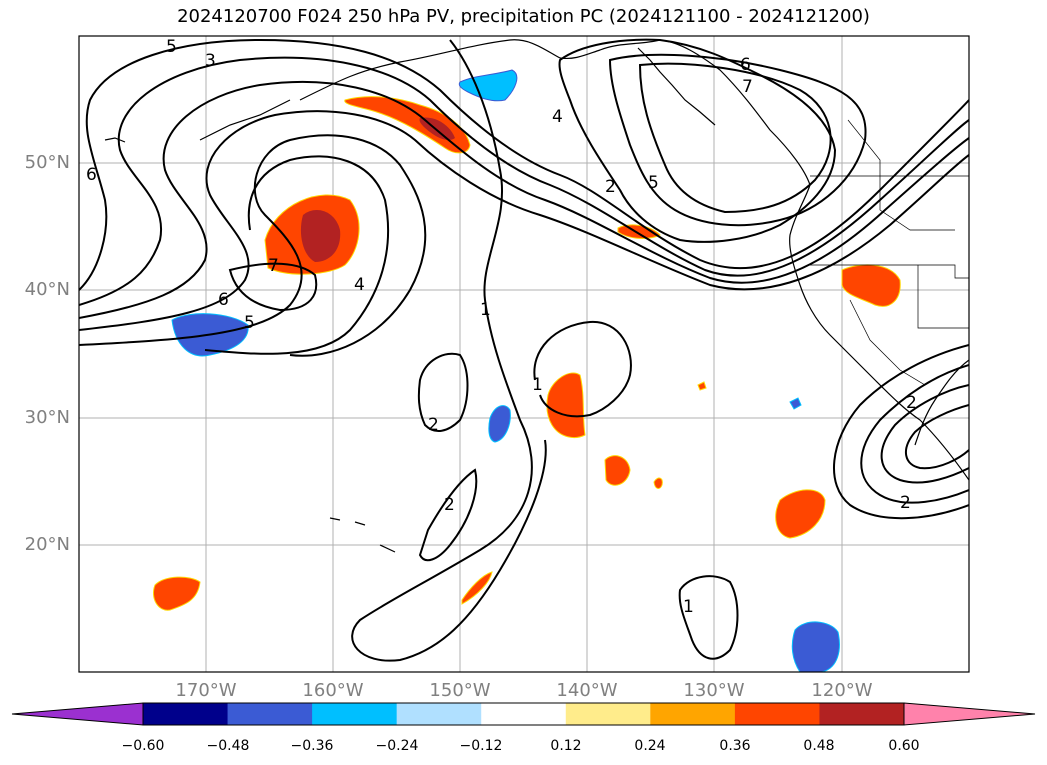  Describe the element at coordinates (77, 714) in the screenshot. I see `colorbar-extend-low` at that location.